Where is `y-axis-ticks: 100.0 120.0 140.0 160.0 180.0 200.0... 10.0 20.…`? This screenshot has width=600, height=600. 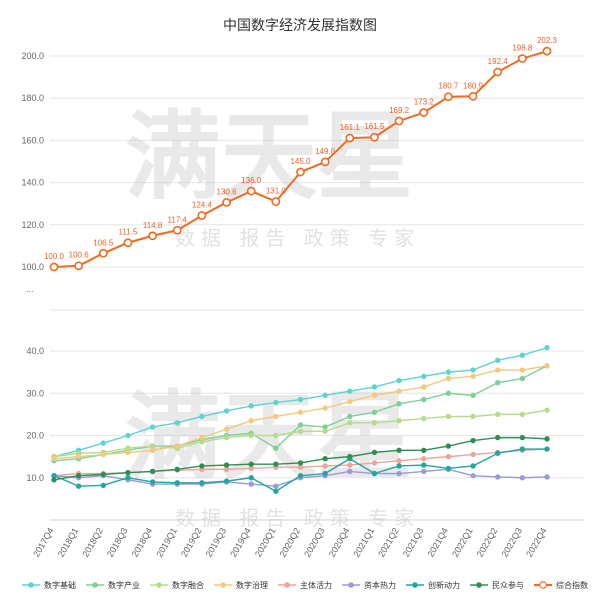
y-axis-ticks: 100.0 120.0 140.0 160.0 180.0 200.0... 10.0 20.… is located at coordinates (32, 267).